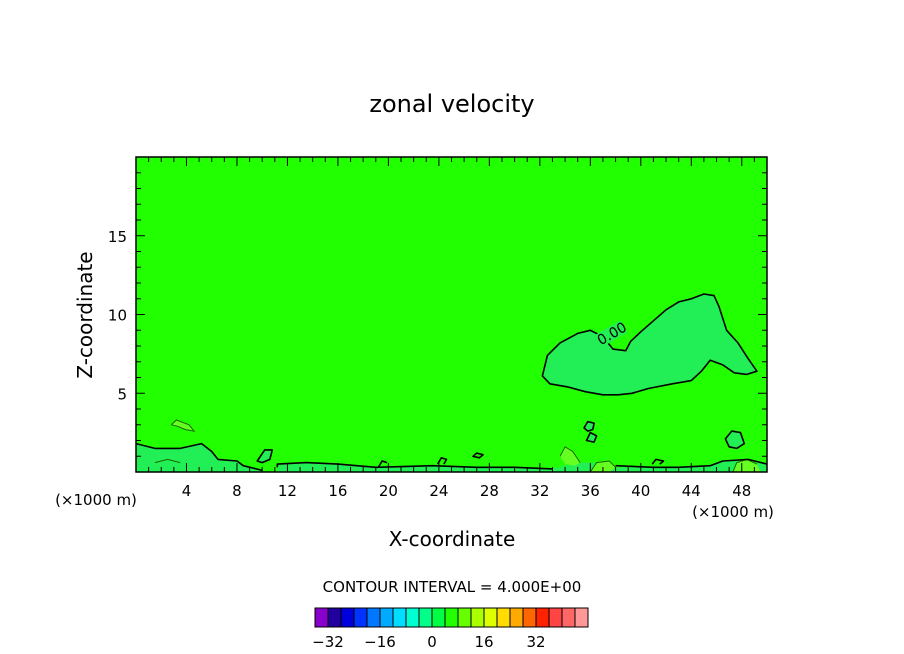 This screenshot has height=654, width=904. I want to click on y-axis-title: Z-coordinate, so click(85, 314).